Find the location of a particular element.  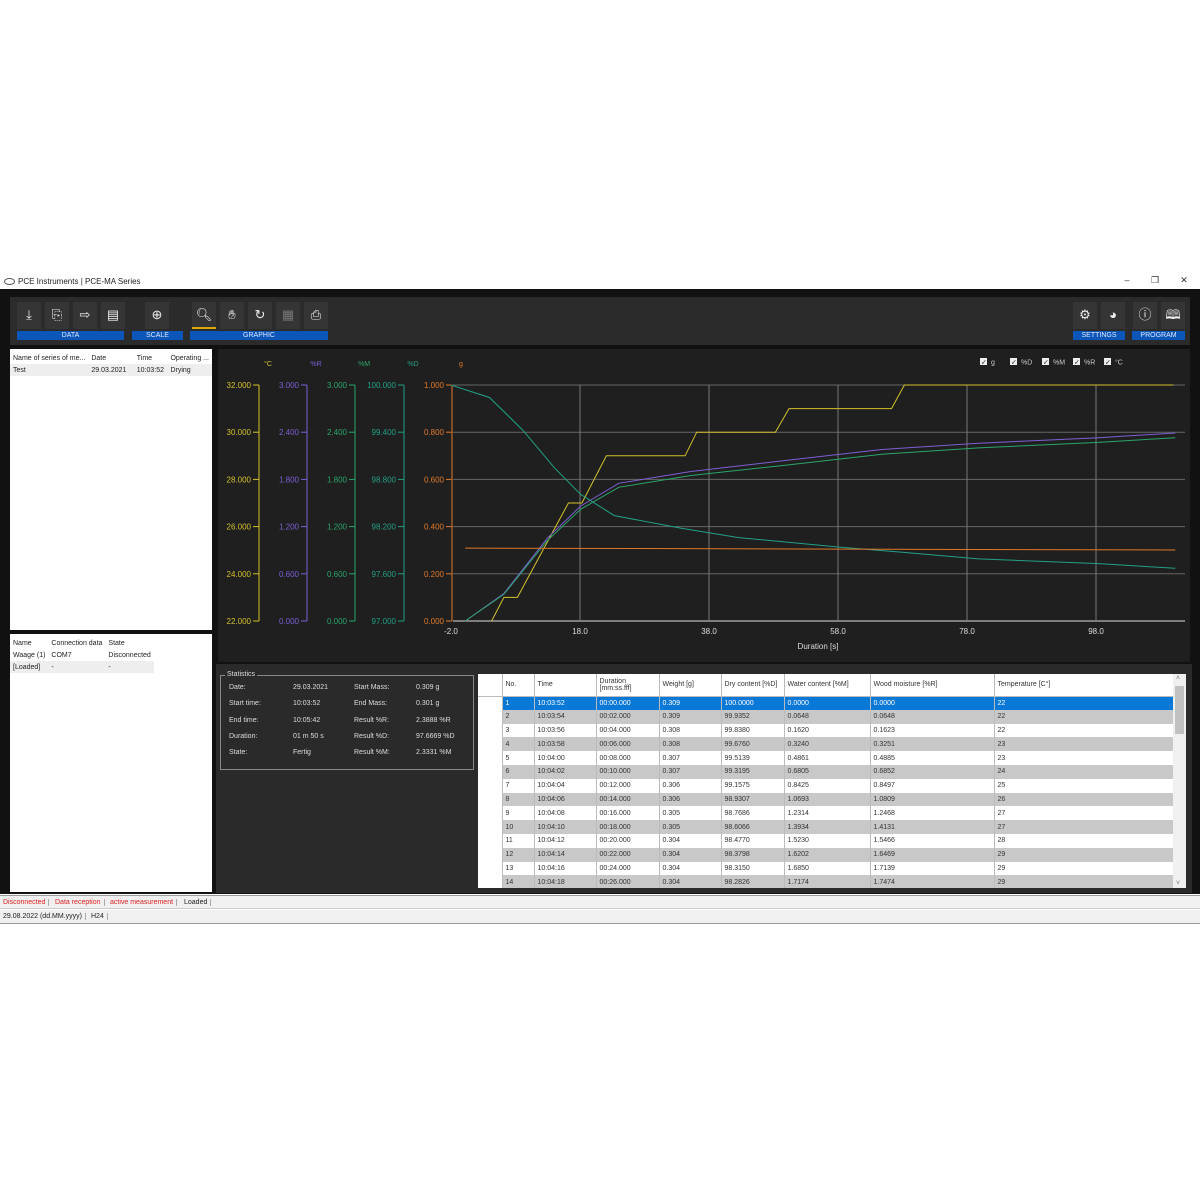

close-button: ✕ is located at coordinates (1184, 280).